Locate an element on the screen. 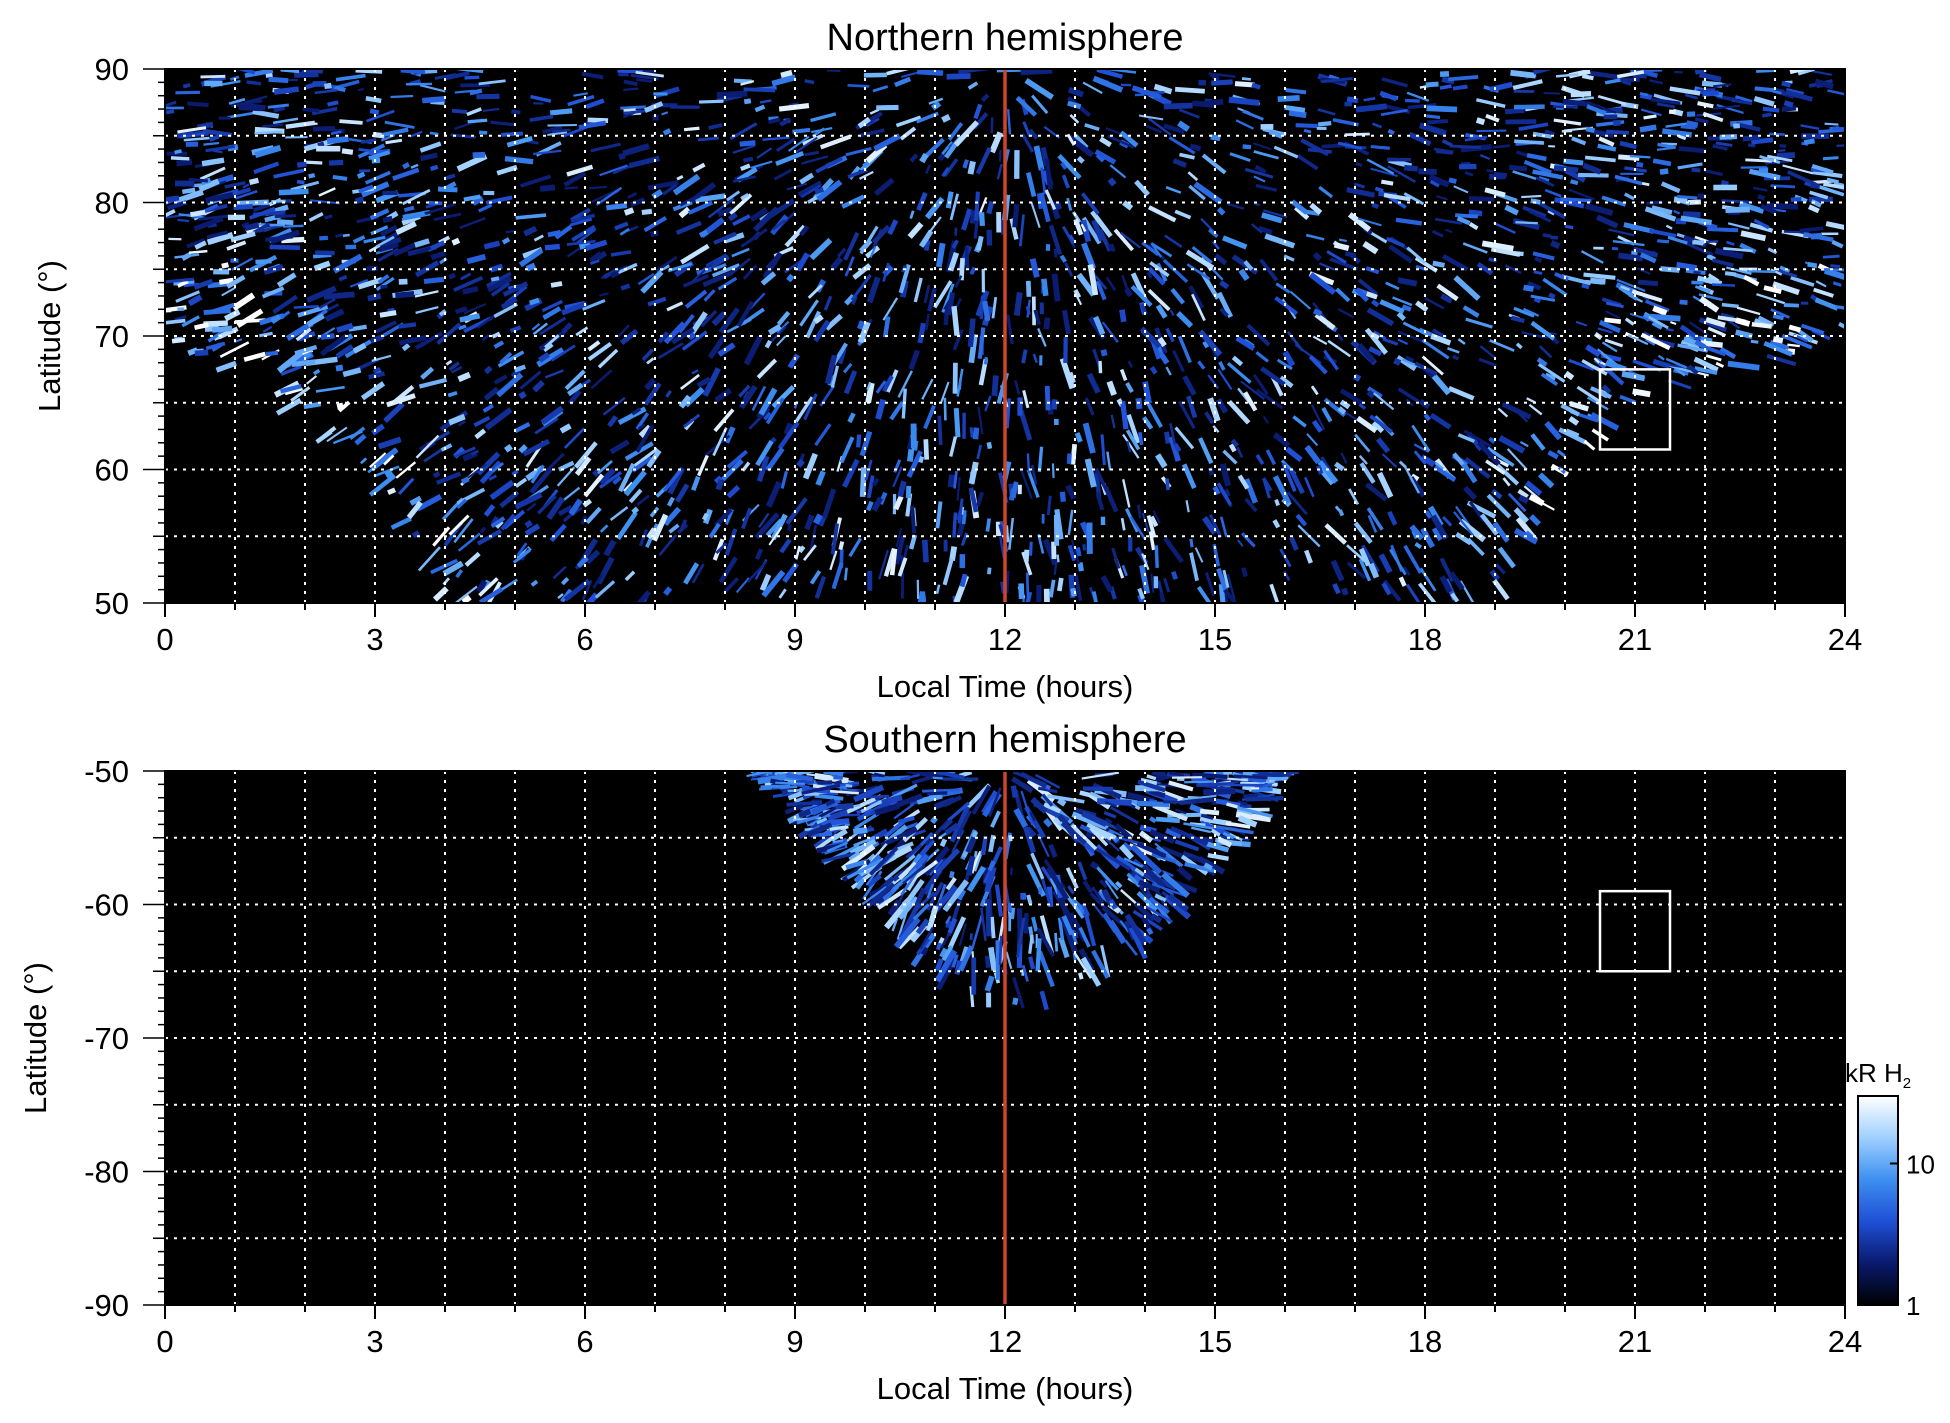  x-tick-label: 15 is located at coordinates (1215, 1341).